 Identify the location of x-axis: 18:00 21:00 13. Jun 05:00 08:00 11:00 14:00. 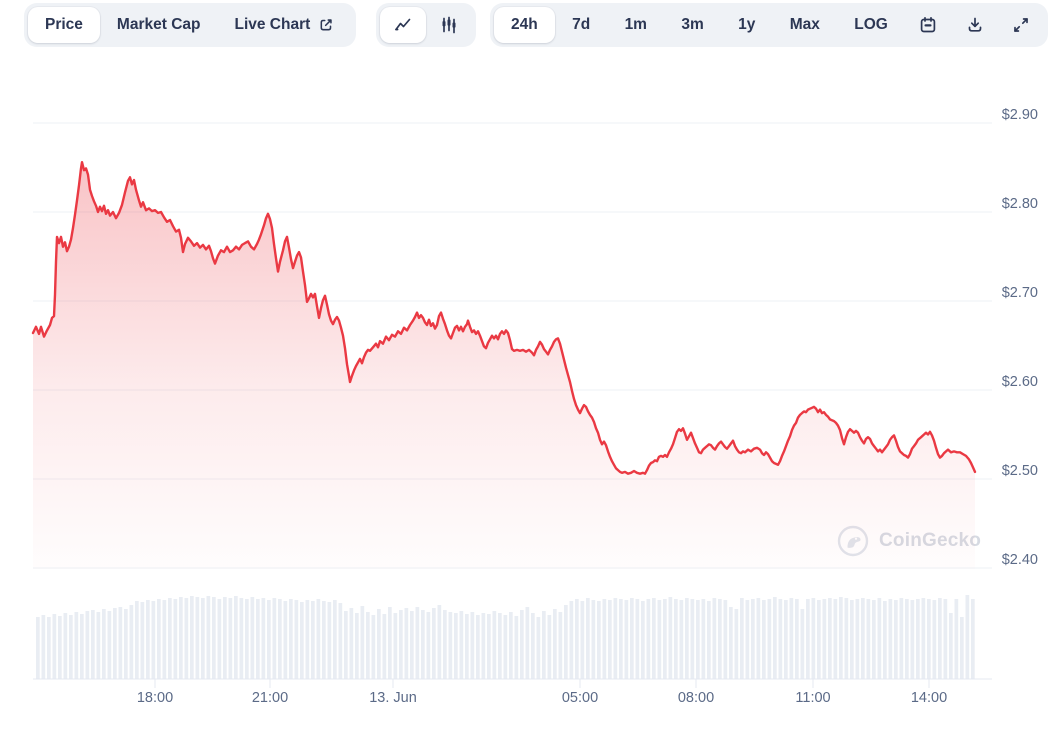
(512, 692).